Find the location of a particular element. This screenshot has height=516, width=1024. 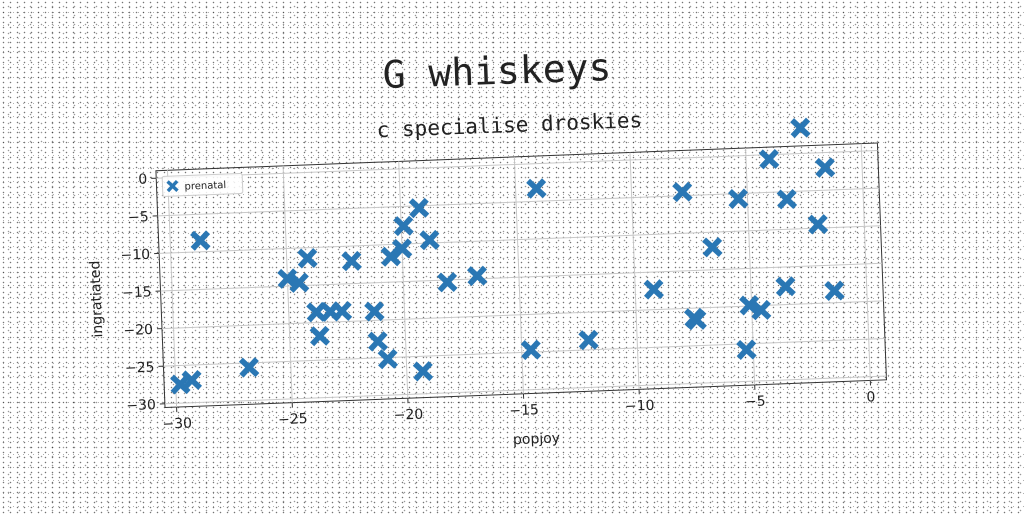

x-tick-label: −15 is located at coordinates (524, 410).